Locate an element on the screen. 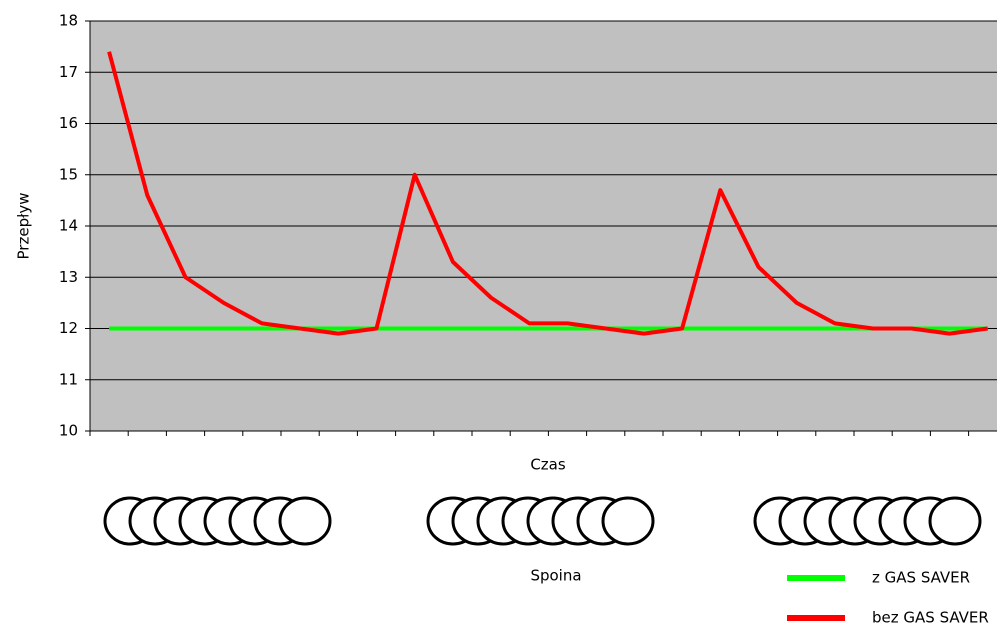 The height and width of the screenshot is (624, 997). y-tick-label: 12 is located at coordinates (68, 328).